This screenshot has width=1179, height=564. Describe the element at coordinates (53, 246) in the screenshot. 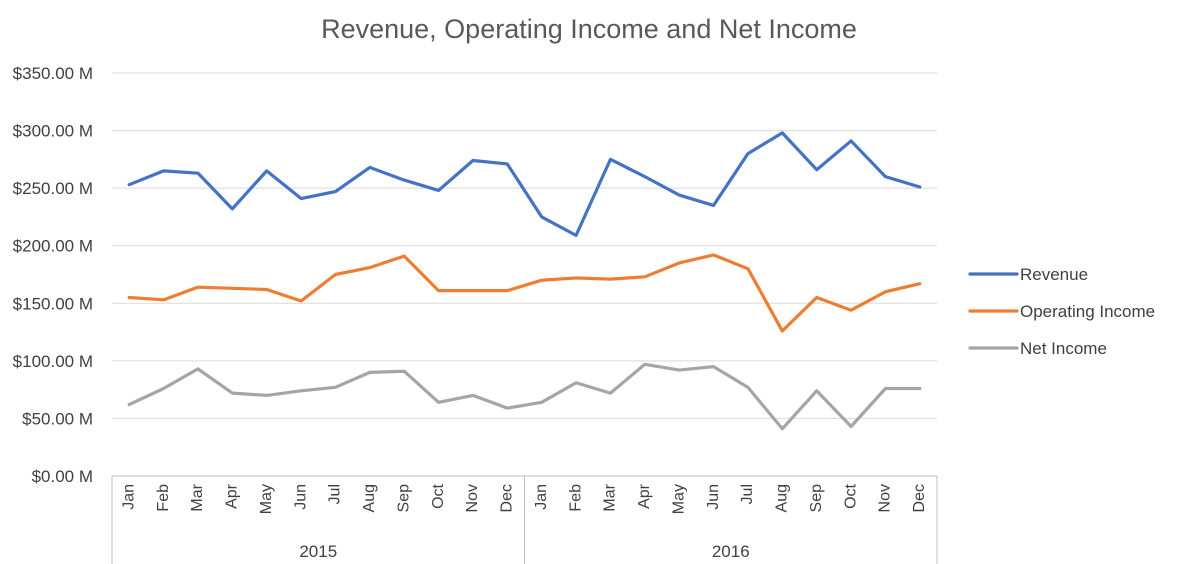

I see `y-tick-label: $200.00 M` at that location.